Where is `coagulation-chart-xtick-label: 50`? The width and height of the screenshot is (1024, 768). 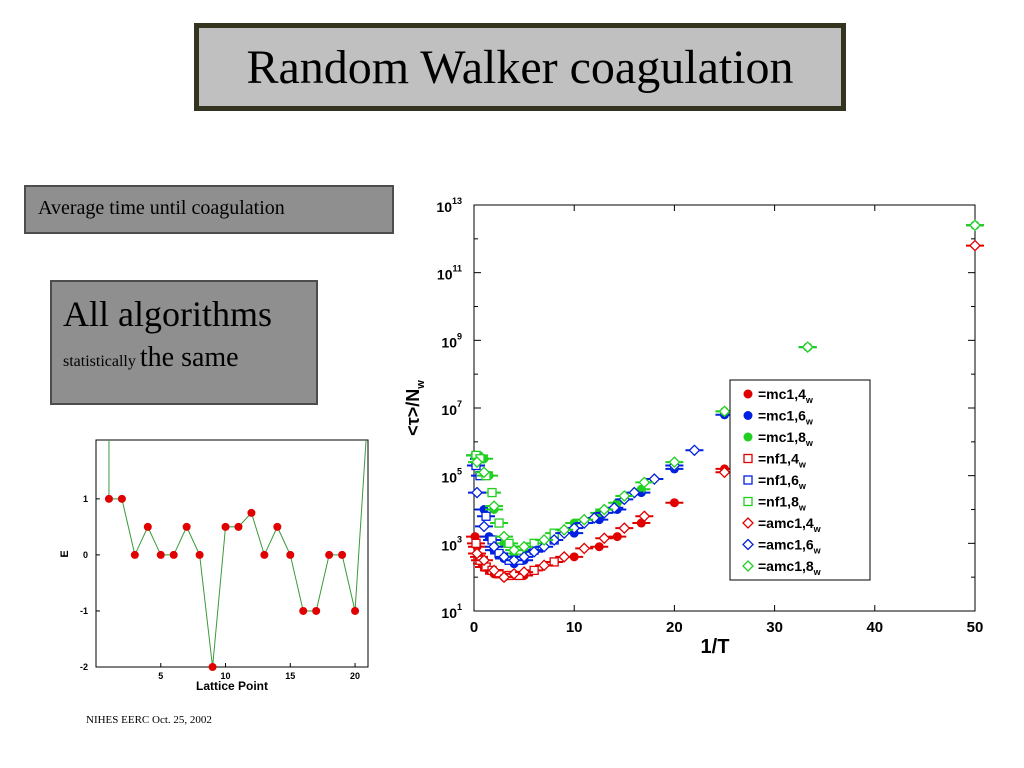 coagulation-chart-xtick-label: 50 is located at coordinates (975, 627).